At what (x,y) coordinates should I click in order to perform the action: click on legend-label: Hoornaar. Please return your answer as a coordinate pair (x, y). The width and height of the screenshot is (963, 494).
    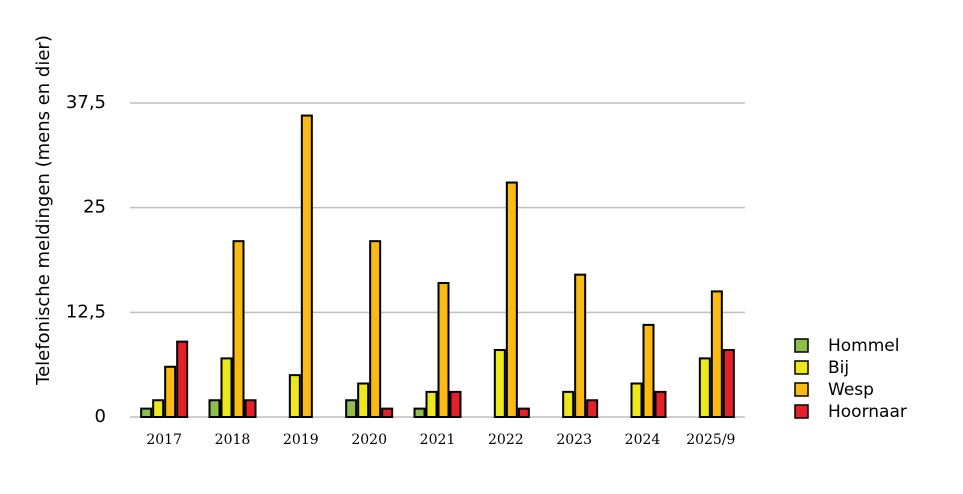
    Looking at the image, I should click on (867, 412).